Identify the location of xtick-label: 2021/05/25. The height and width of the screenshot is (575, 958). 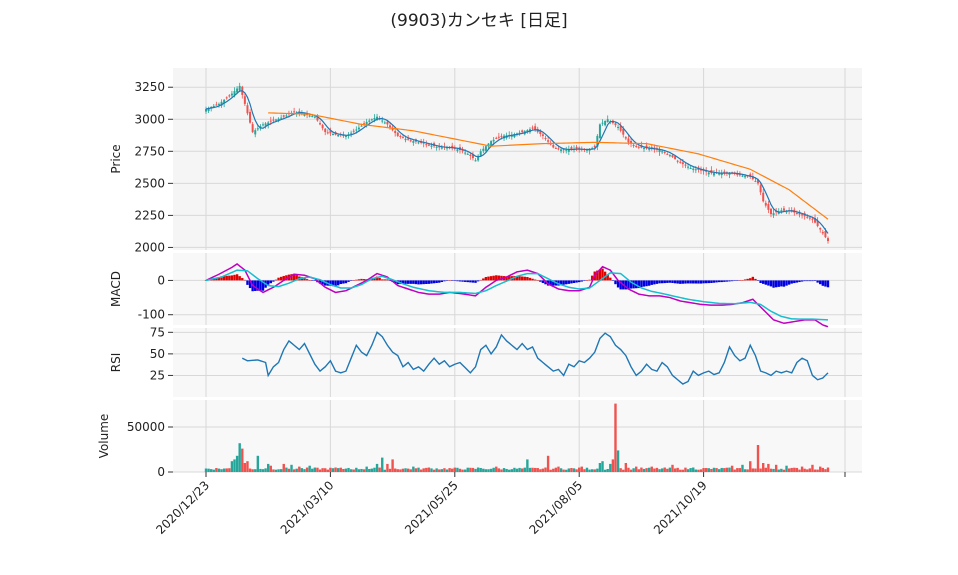
(431, 507).